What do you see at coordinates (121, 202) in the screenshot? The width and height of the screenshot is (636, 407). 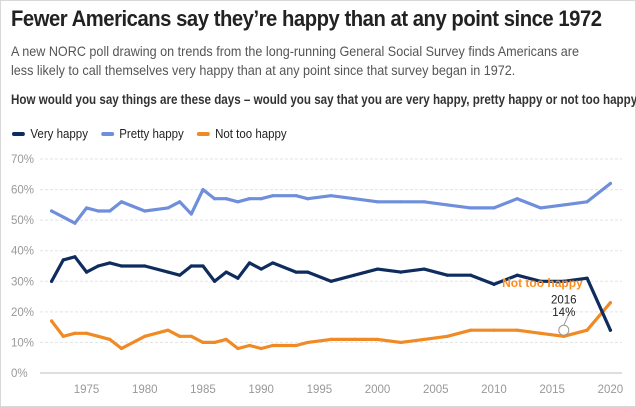 I see `point-pretty-happy-1978` at bounding box center [121, 202].